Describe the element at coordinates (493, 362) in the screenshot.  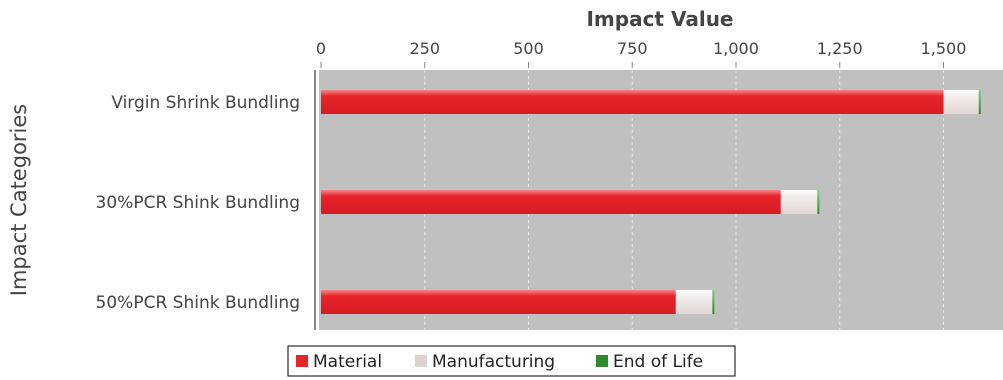
I see `legend-label-manufacturing: Manufacturing` at that location.